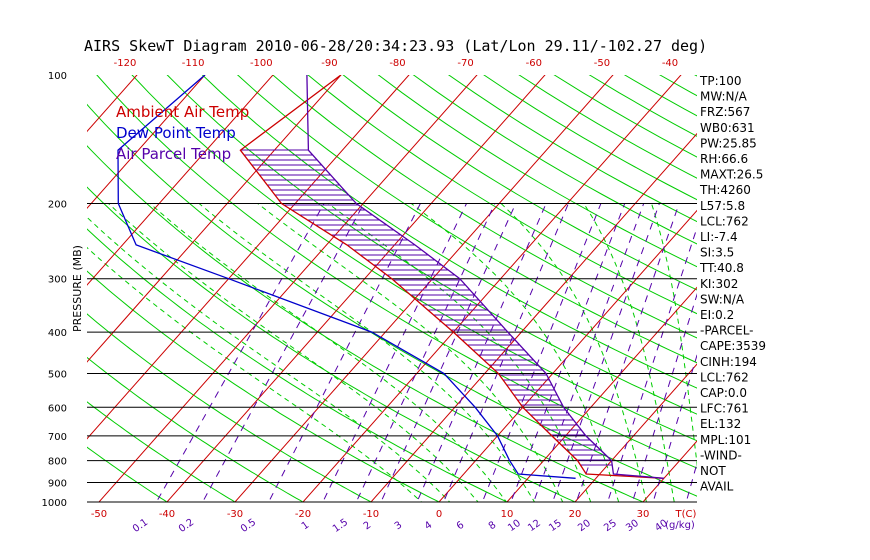 The width and height of the screenshot is (870, 560). What do you see at coordinates (235, 514) in the screenshot?
I see `bottom-temp-tick-label: -30` at bounding box center [235, 514].